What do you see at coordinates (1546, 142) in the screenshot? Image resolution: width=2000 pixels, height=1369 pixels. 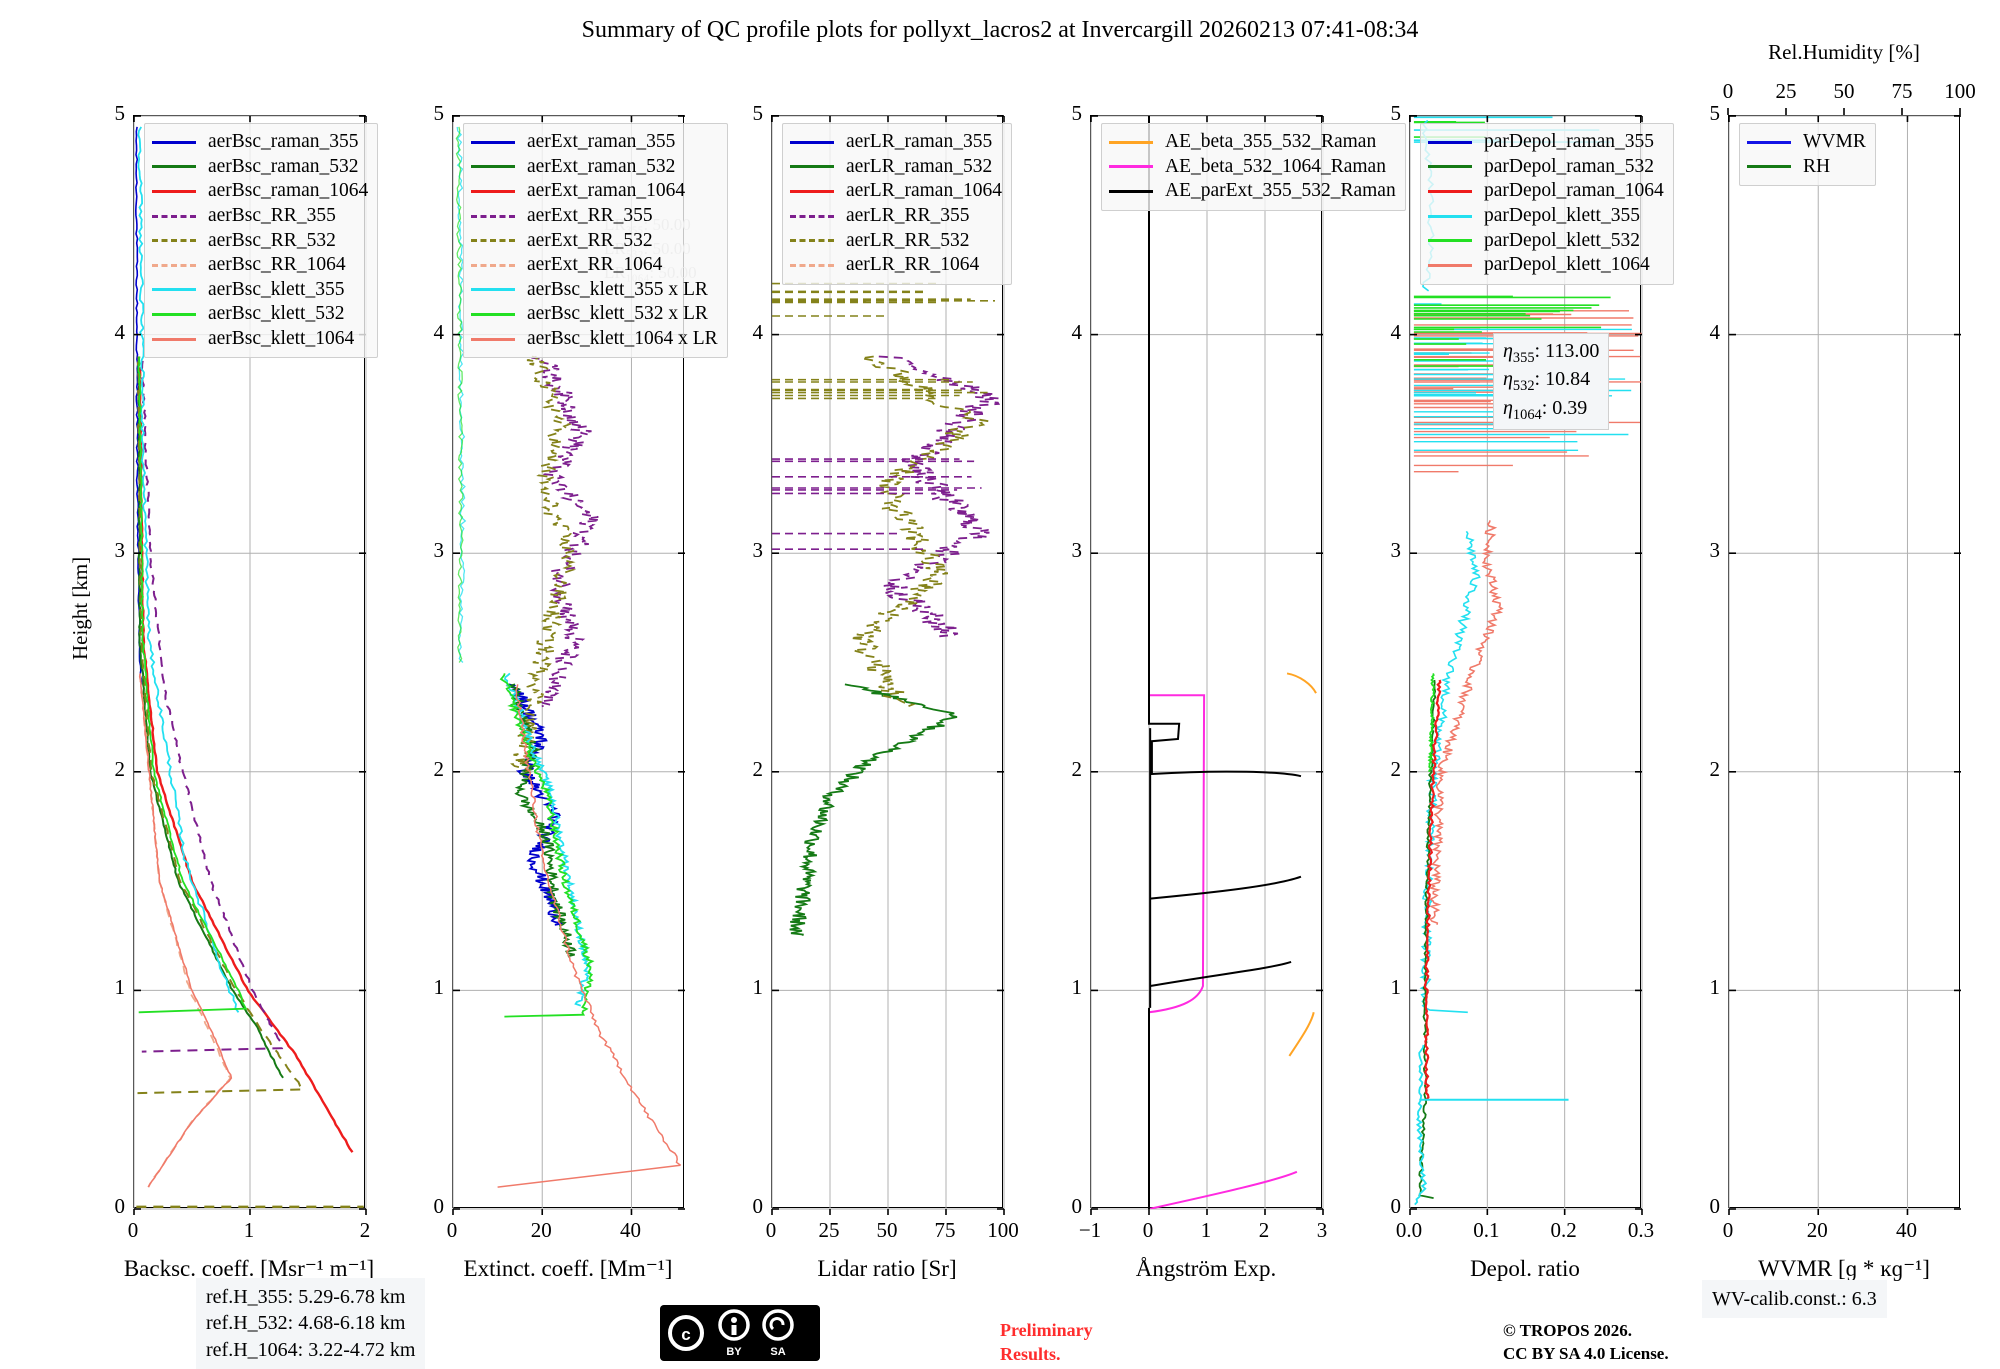 I see `legend-item: parDepol_raman_355` at bounding box center [1546, 142].